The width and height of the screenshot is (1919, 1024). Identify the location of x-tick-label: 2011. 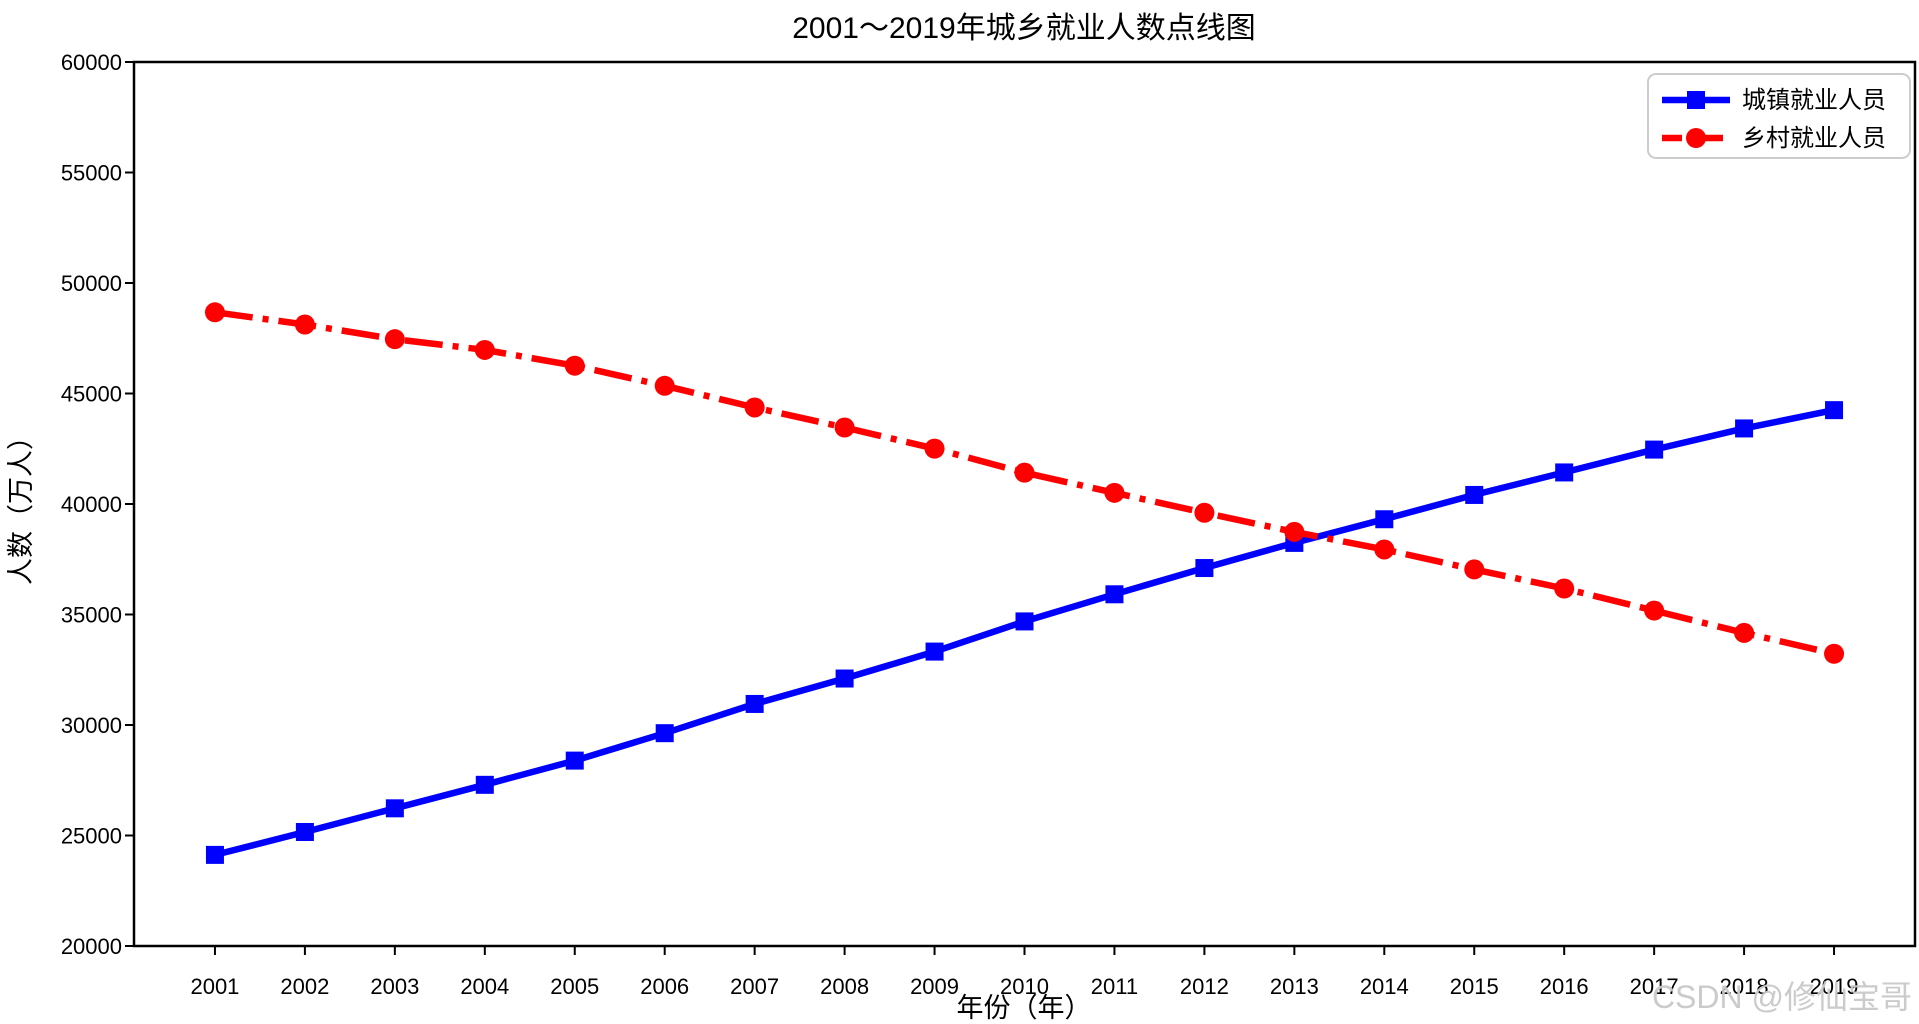
(1114, 986).